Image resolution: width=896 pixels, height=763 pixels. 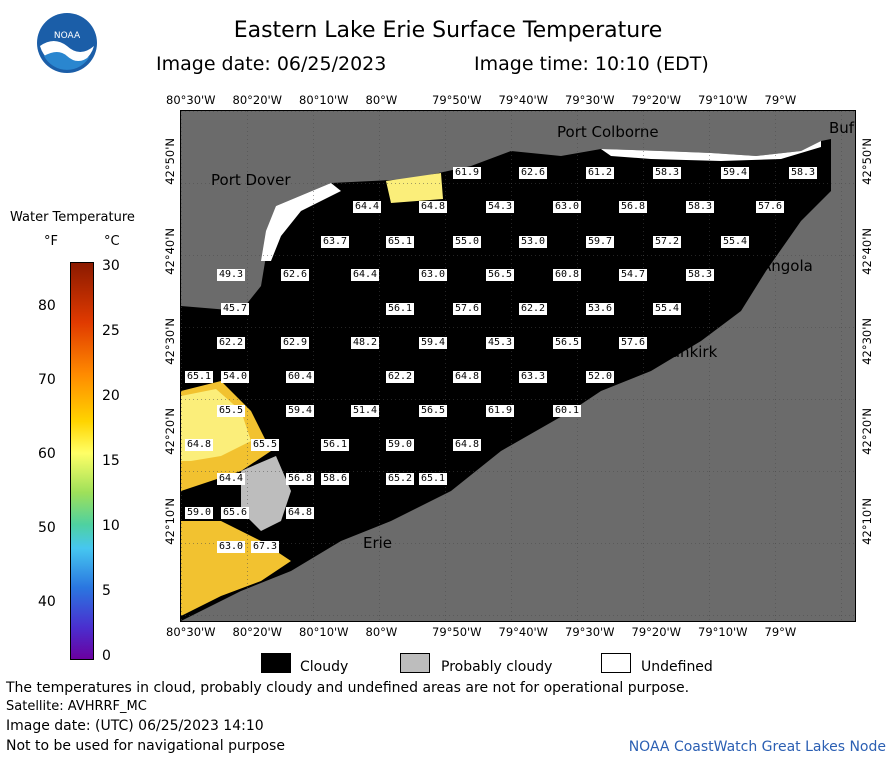 I want to click on lon-label: 80°20'W, so click(x=257, y=100).